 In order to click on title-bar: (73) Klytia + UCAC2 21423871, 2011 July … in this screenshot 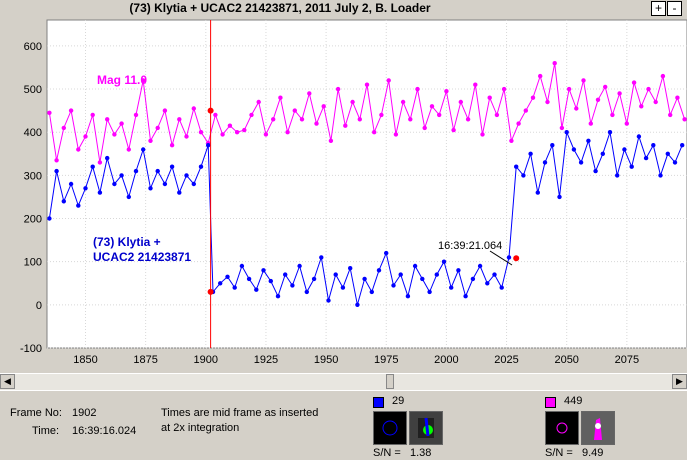, I will do `click(343, 9)`.